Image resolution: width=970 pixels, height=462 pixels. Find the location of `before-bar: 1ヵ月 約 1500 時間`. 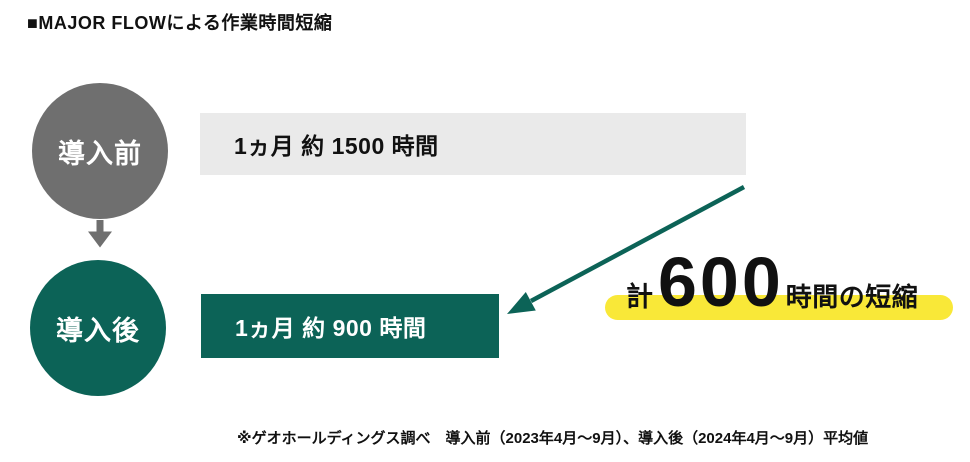

before-bar: 1ヵ月 約 1500 時間 is located at coordinates (473, 144).